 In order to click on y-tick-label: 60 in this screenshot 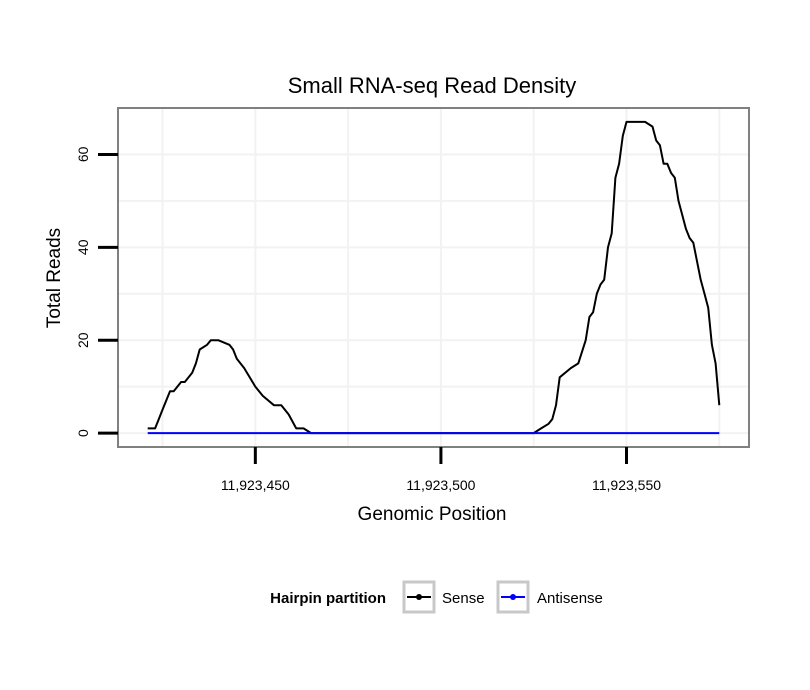, I will do `click(83, 154)`.